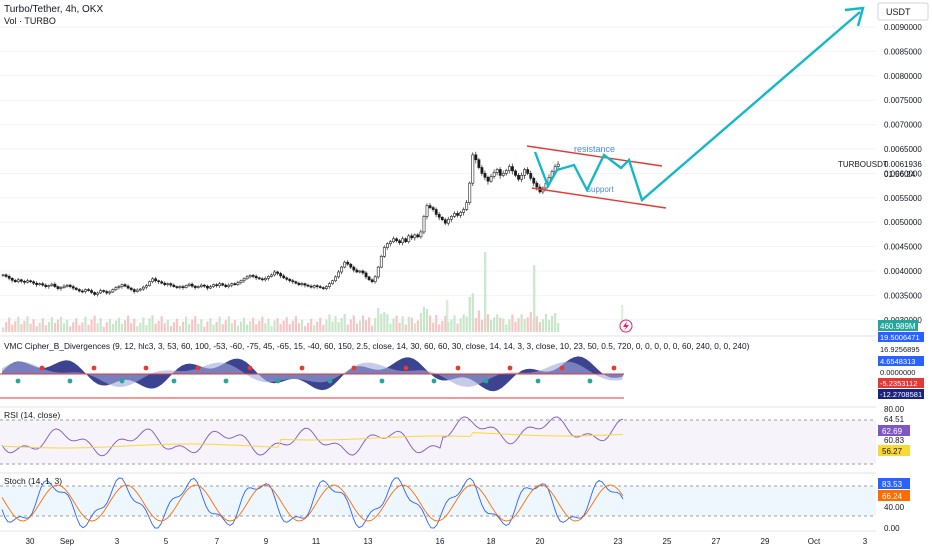 This screenshot has width=932, height=550. Describe the element at coordinates (903, 76) in the screenshot. I see `price-tick-label: 0.0080000` at that location.